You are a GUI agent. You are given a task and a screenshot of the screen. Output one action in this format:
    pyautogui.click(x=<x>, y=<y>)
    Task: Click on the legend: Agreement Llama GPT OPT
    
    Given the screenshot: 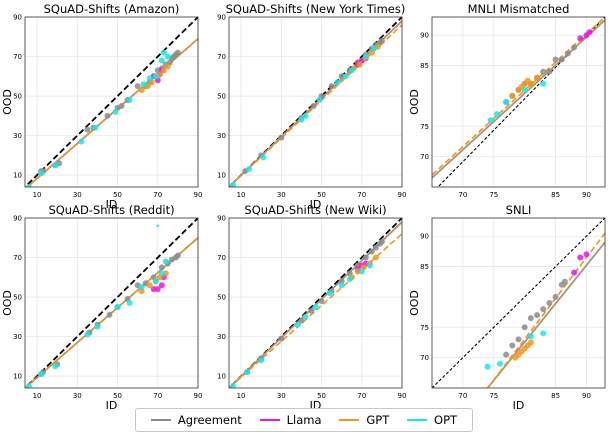 What is the action you would take?
    pyautogui.click(x=304, y=420)
    